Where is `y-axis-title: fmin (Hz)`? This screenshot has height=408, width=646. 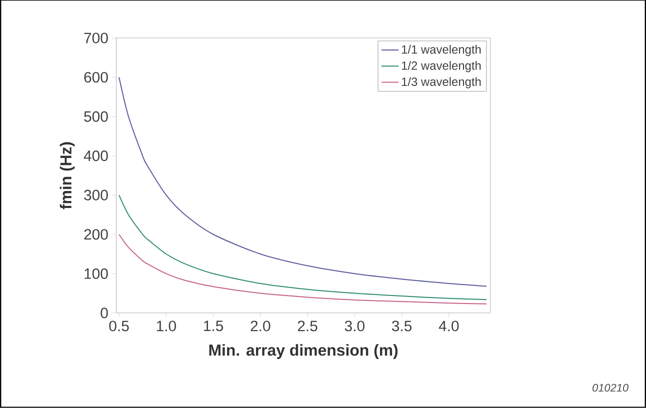 y-axis-title: fmin (Hz) is located at coordinates (67, 176).